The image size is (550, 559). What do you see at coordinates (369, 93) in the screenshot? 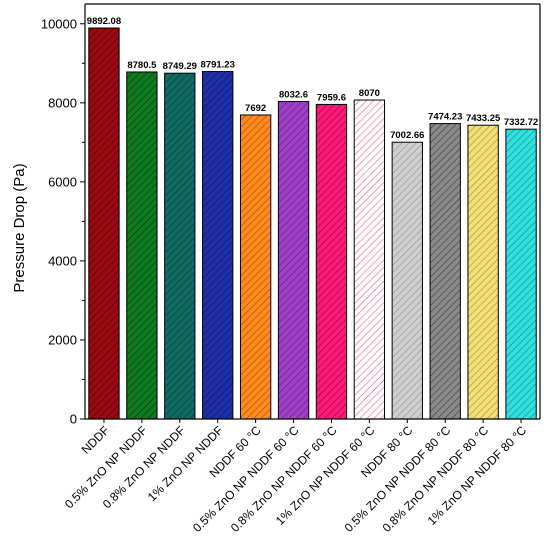
I see `value-label-8: 8070` at bounding box center [369, 93].